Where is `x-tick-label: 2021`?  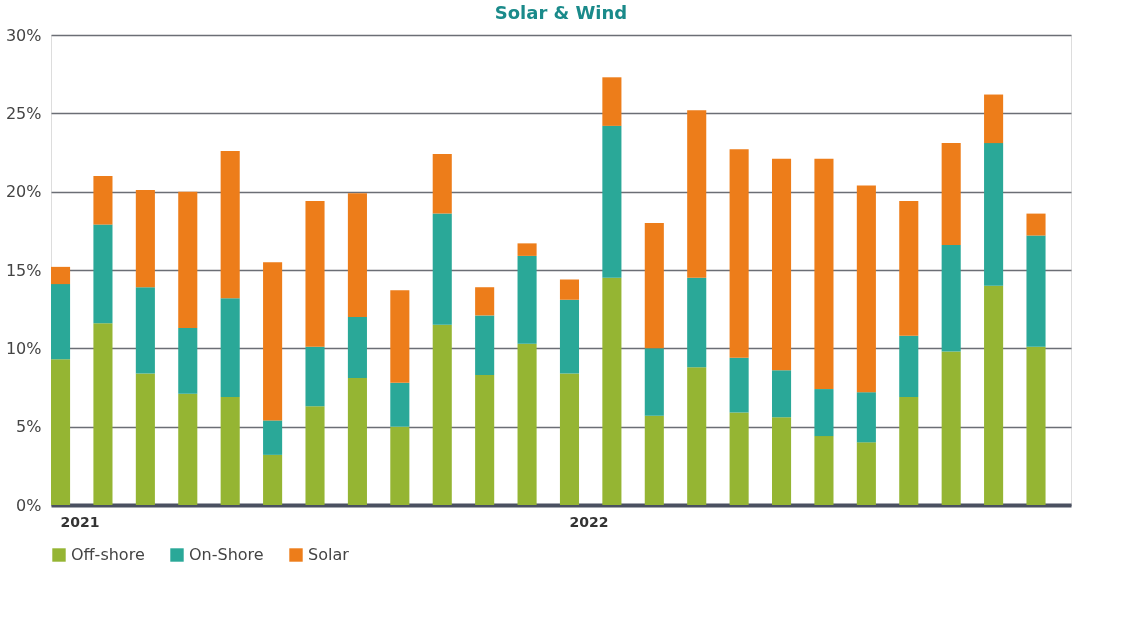 x-tick-label: 2021 is located at coordinates (80, 521).